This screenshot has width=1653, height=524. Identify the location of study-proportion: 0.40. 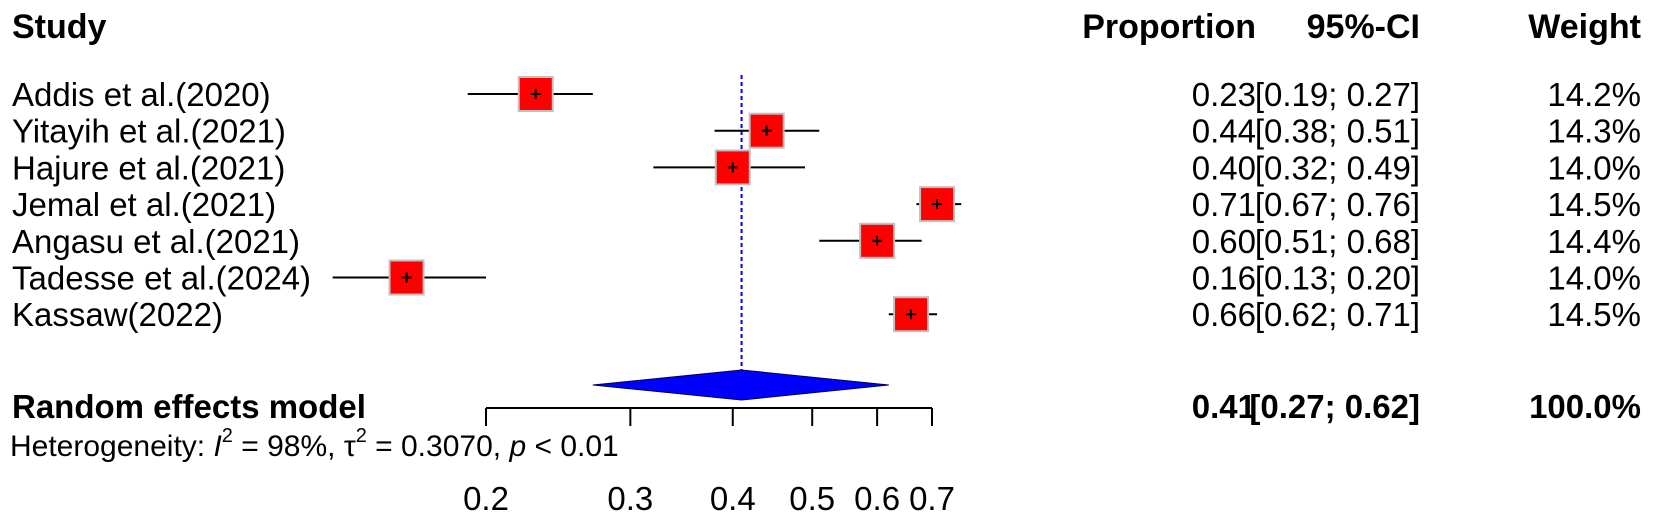
(1224, 167).